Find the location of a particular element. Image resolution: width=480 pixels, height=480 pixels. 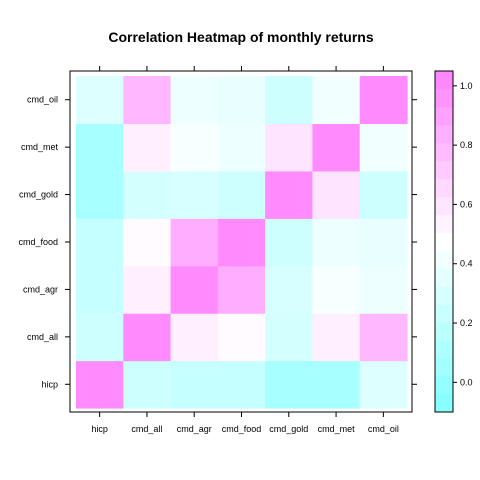

heatmap-cell-cmd_met-cmd_agr is located at coordinates (194, 147).